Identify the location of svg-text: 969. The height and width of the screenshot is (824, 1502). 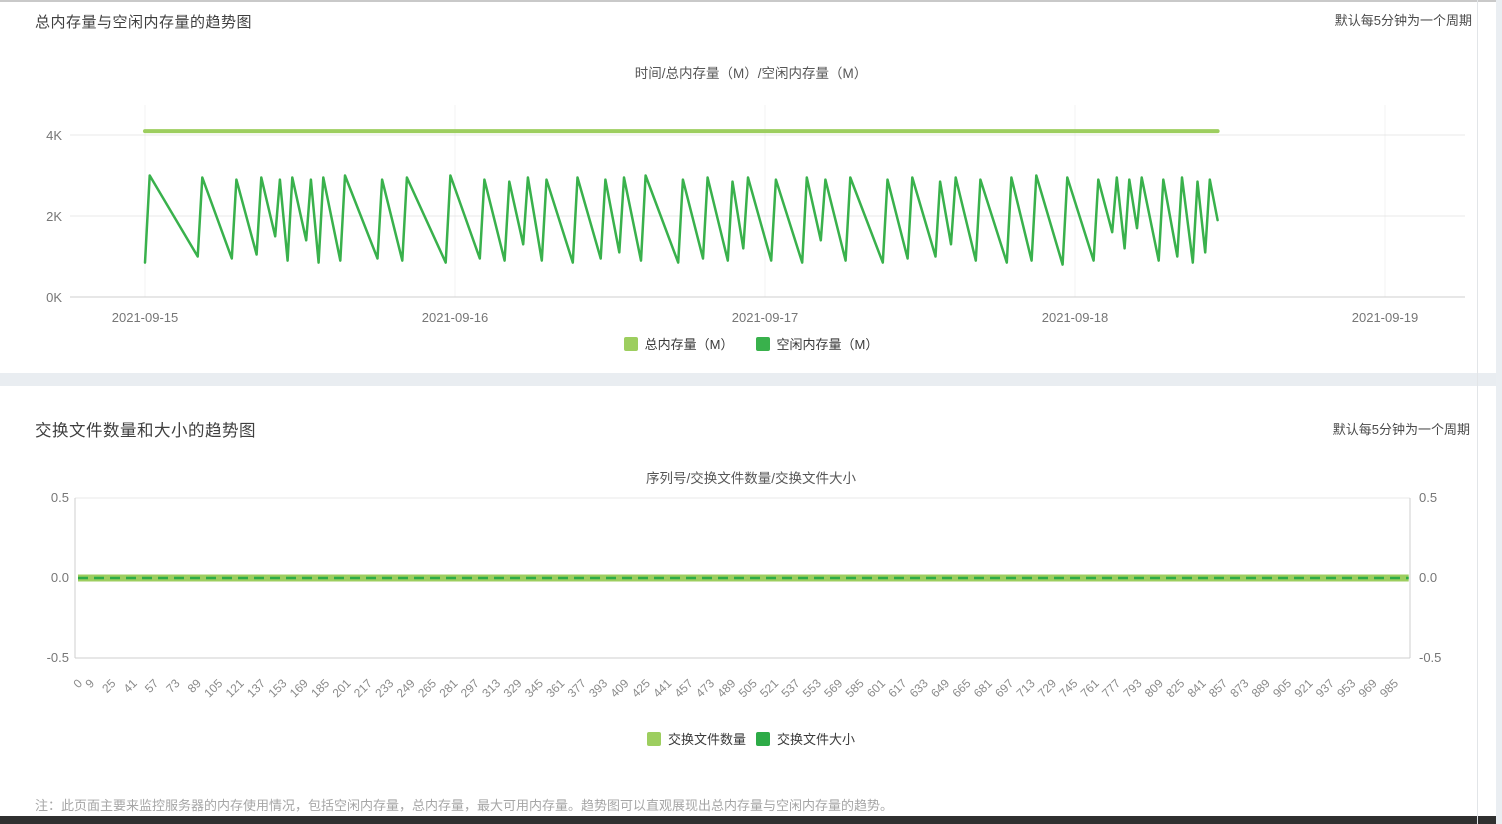
(1368, 688).